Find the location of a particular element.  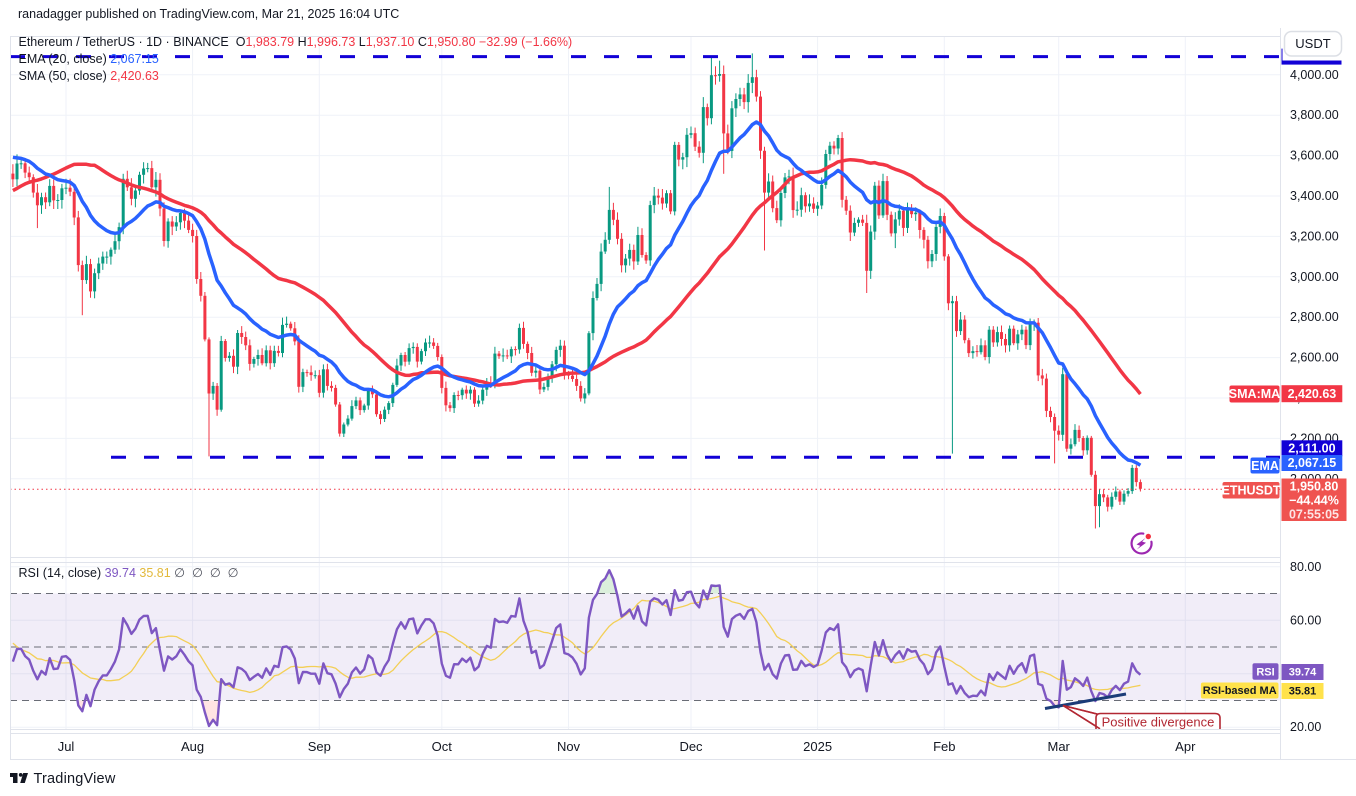

svg-text: SMA (50, close) 2,420.63 is located at coordinates (89, 76).